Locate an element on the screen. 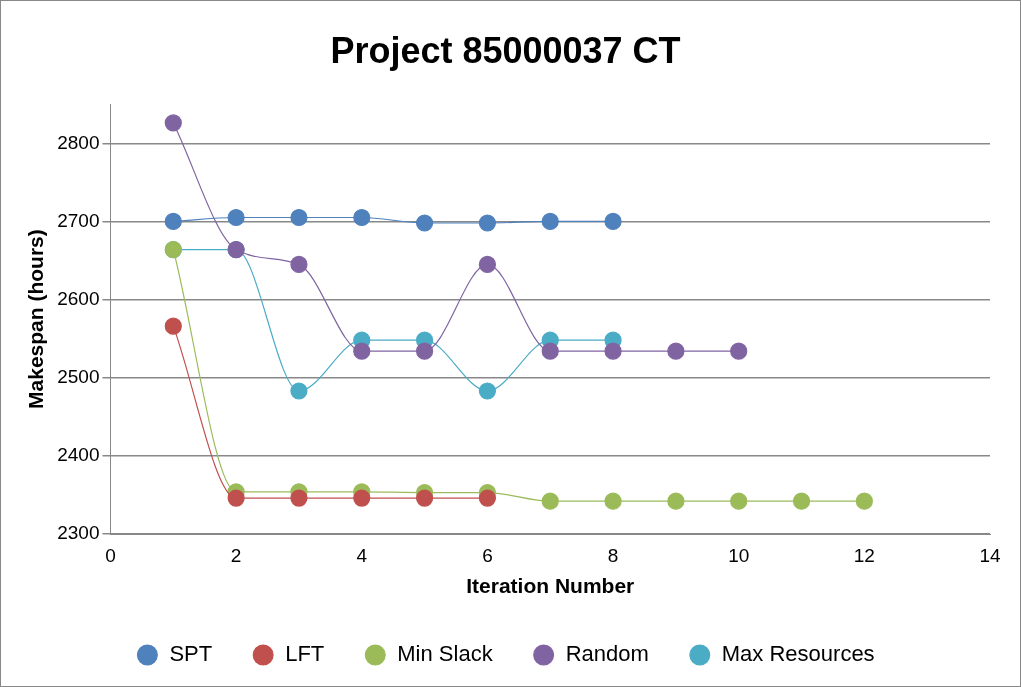  chart-title: Project 85000037 CT is located at coordinates (505, 50).